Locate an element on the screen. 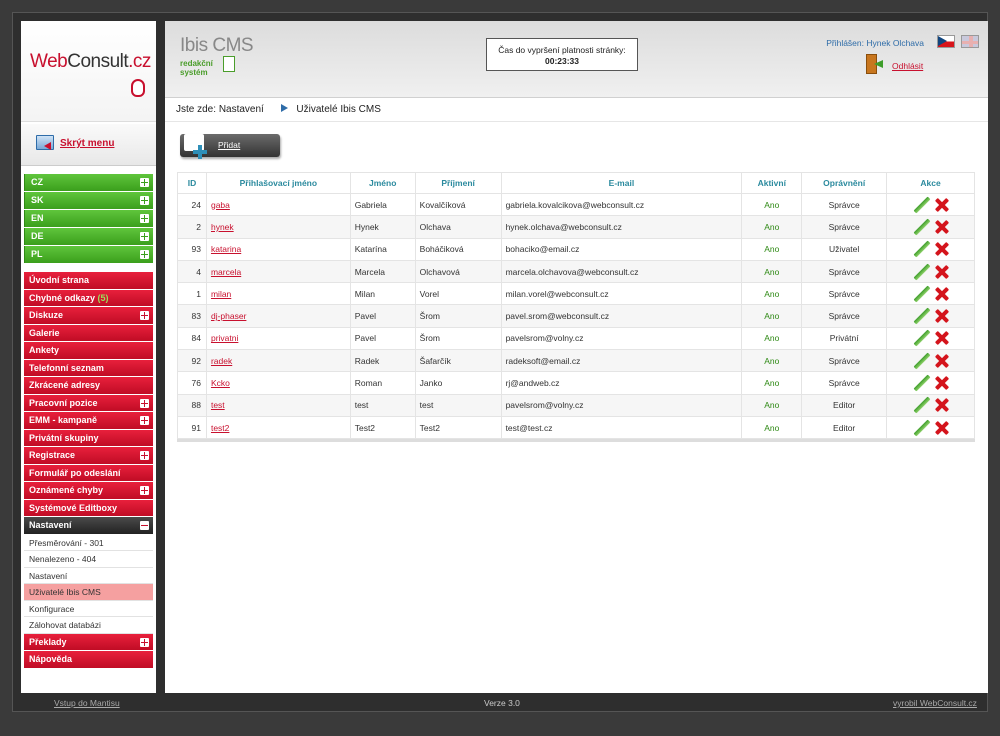 The image size is (1000, 736). menu-item: Diskuze is located at coordinates (88, 315).